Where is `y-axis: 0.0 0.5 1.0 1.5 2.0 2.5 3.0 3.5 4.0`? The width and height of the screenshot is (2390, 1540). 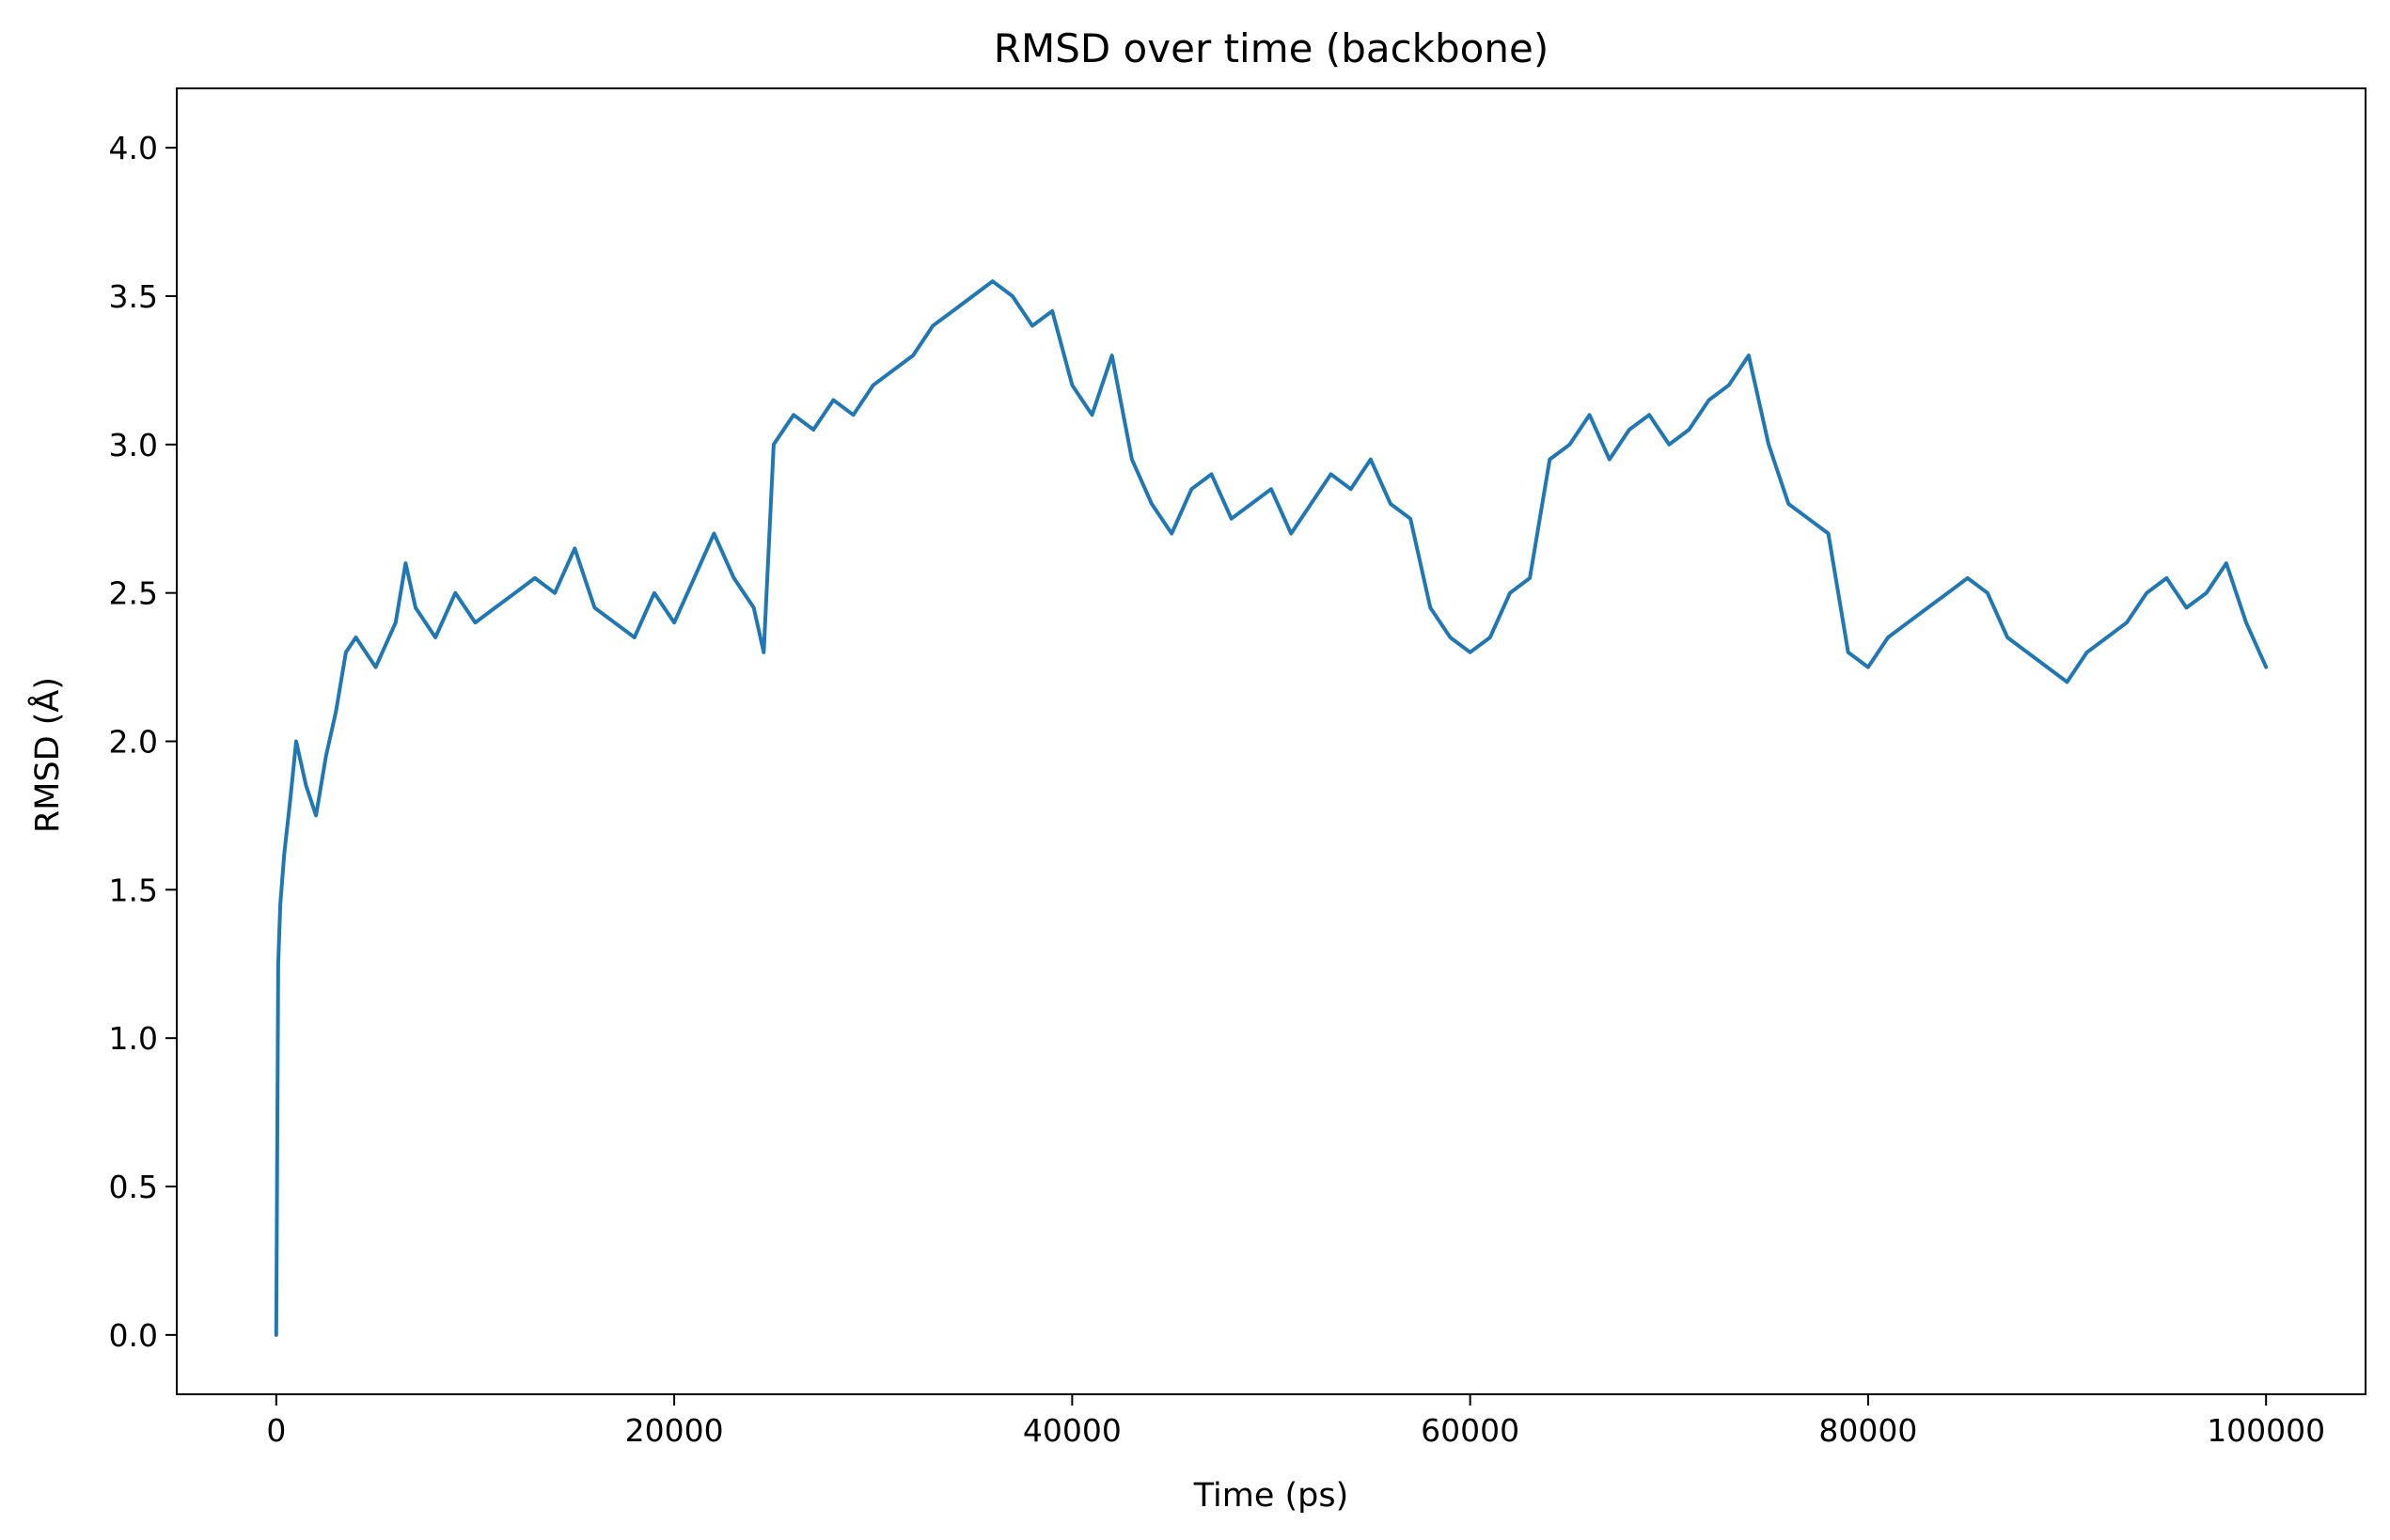 y-axis: 0.0 0.5 1.0 1.5 2.0 2.5 3.0 3.5 4.0 is located at coordinates (143, 742).